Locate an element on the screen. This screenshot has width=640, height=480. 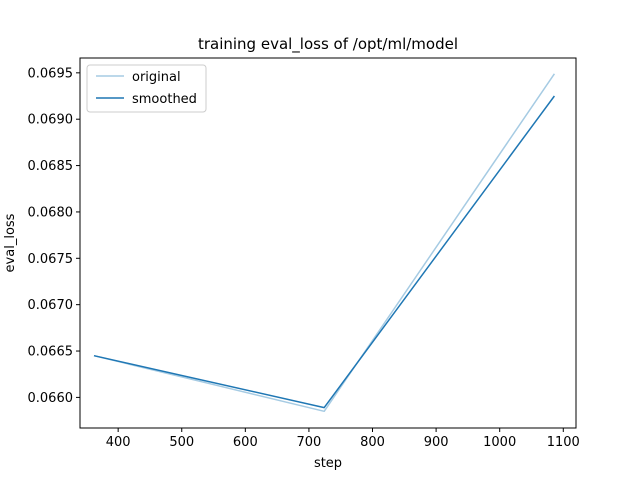
legend-label-original: original is located at coordinates (156, 77).